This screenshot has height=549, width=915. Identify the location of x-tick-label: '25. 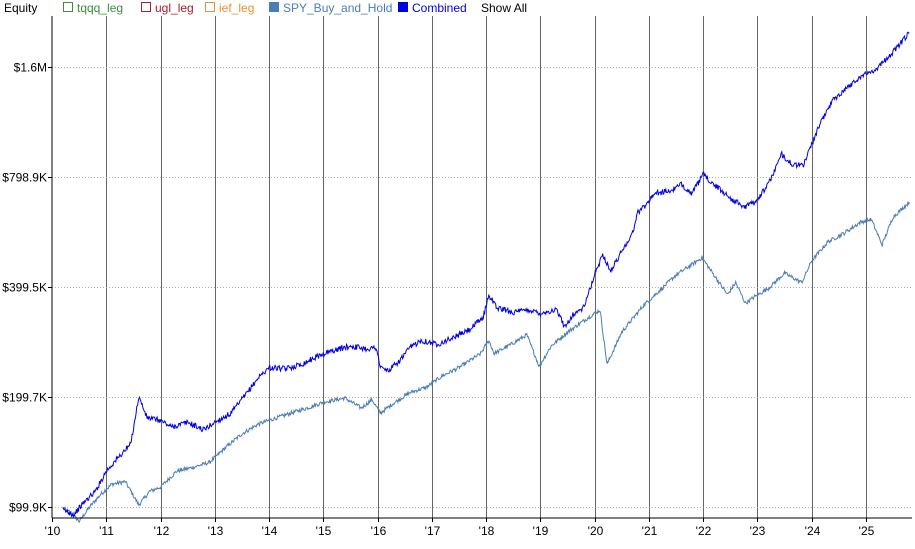
(867, 531).